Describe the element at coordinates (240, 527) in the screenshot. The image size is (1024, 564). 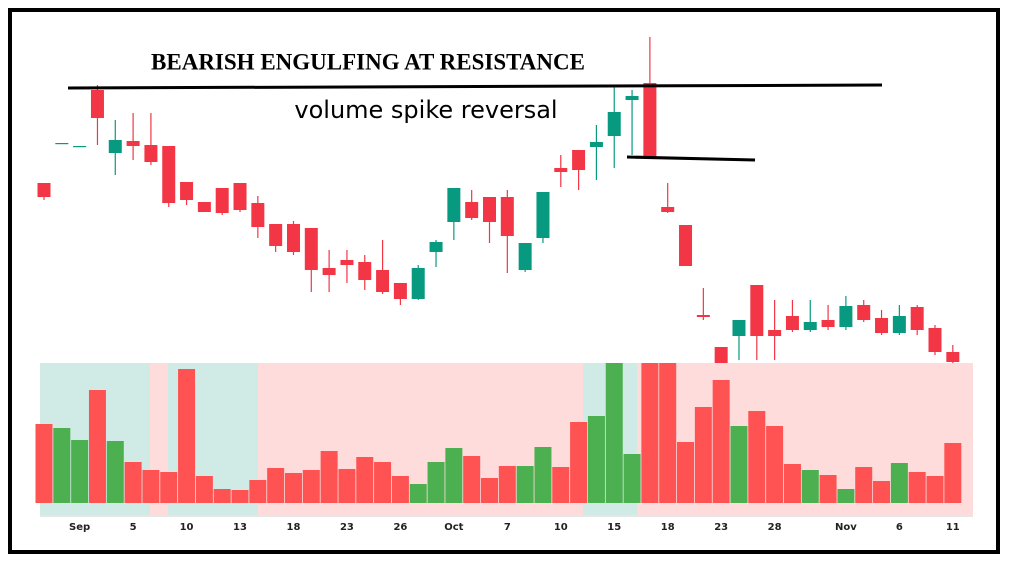
I see `x-tick-label: 13` at that location.